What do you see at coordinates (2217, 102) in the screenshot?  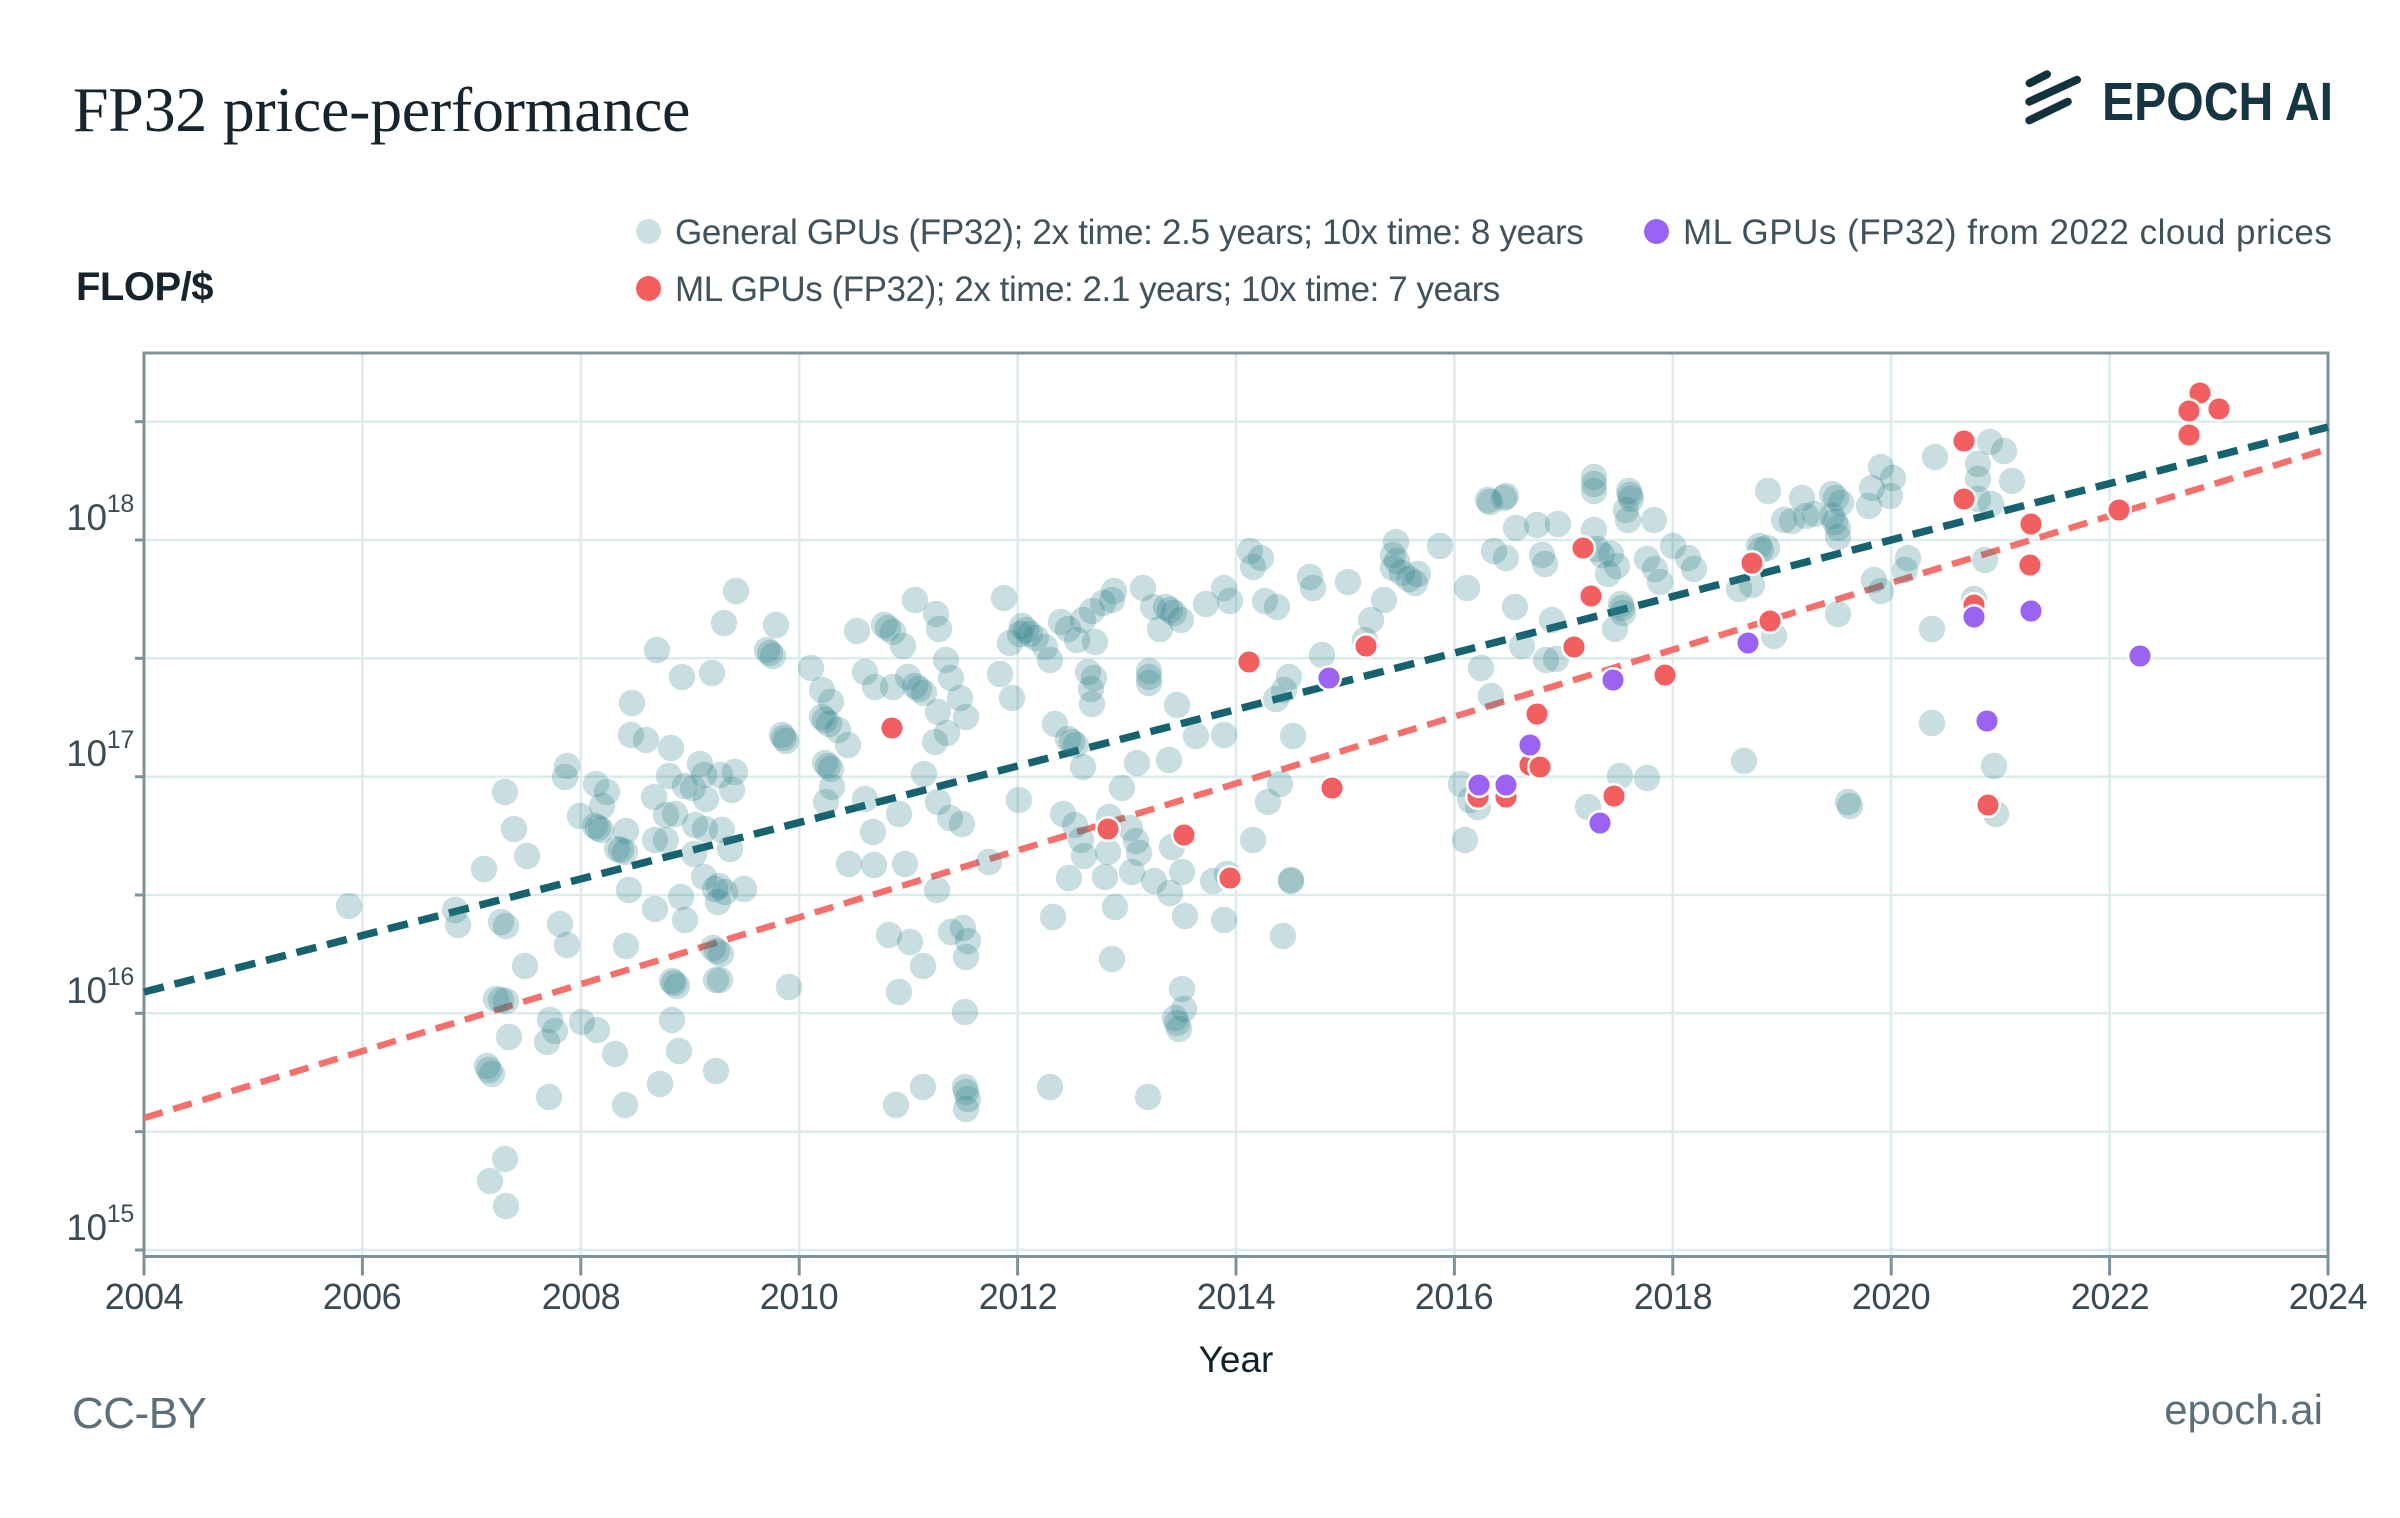 I see `svg-text: EPOCH AI` at bounding box center [2217, 102].